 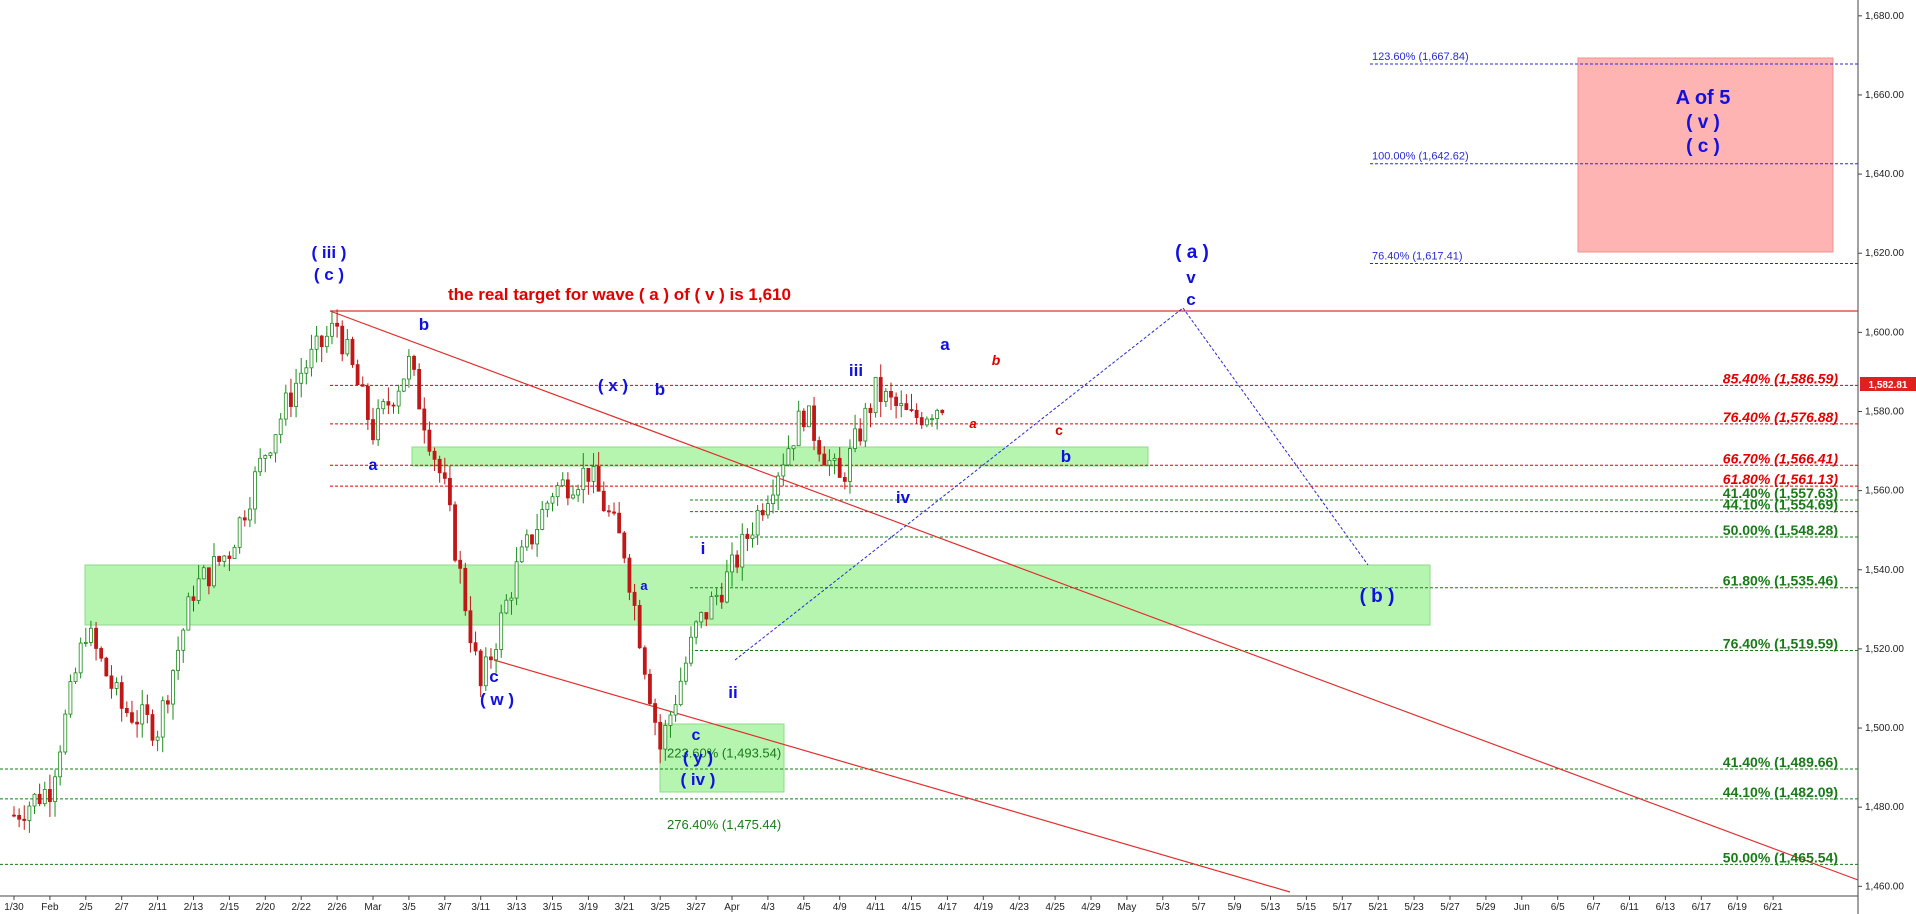 I want to click on fib-level-label: 66.70% (1,566.41), so click(x=1781, y=458).